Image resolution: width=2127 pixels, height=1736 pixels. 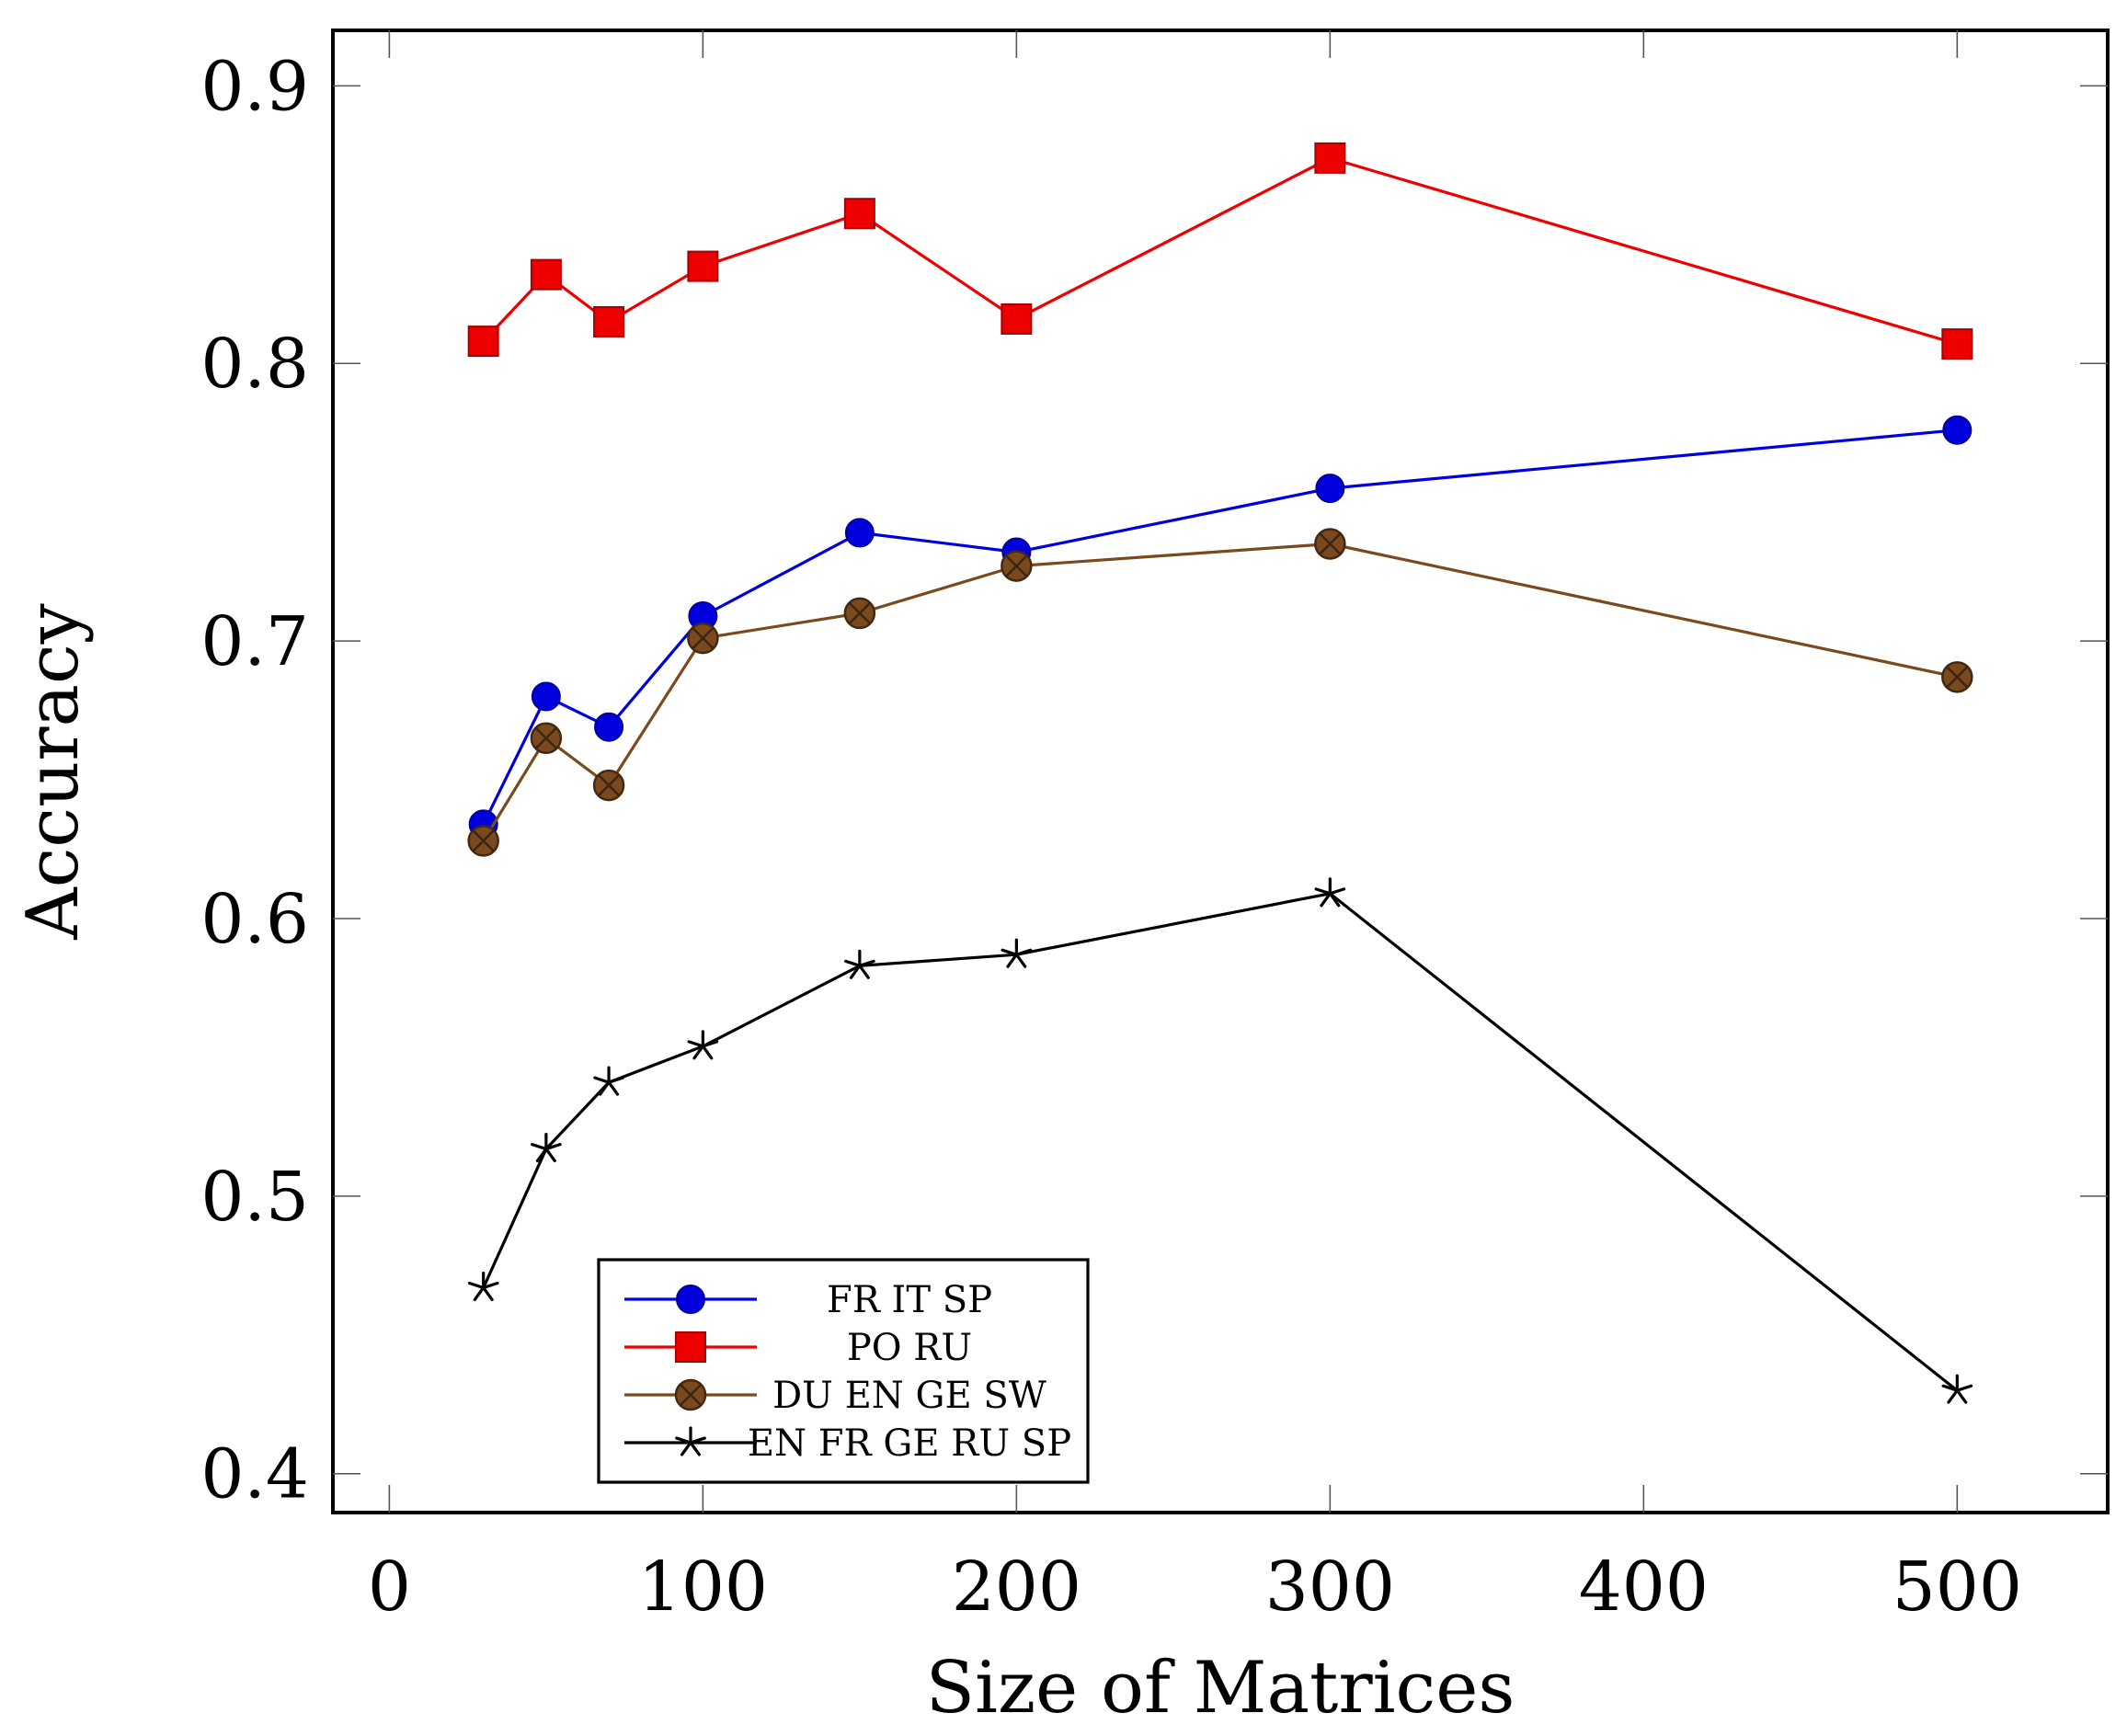 What do you see at coordinates (910, 1443) in the screenshot?
I see `legend-label: EN FR GE RU SP` at bounding box center [910, 1443].